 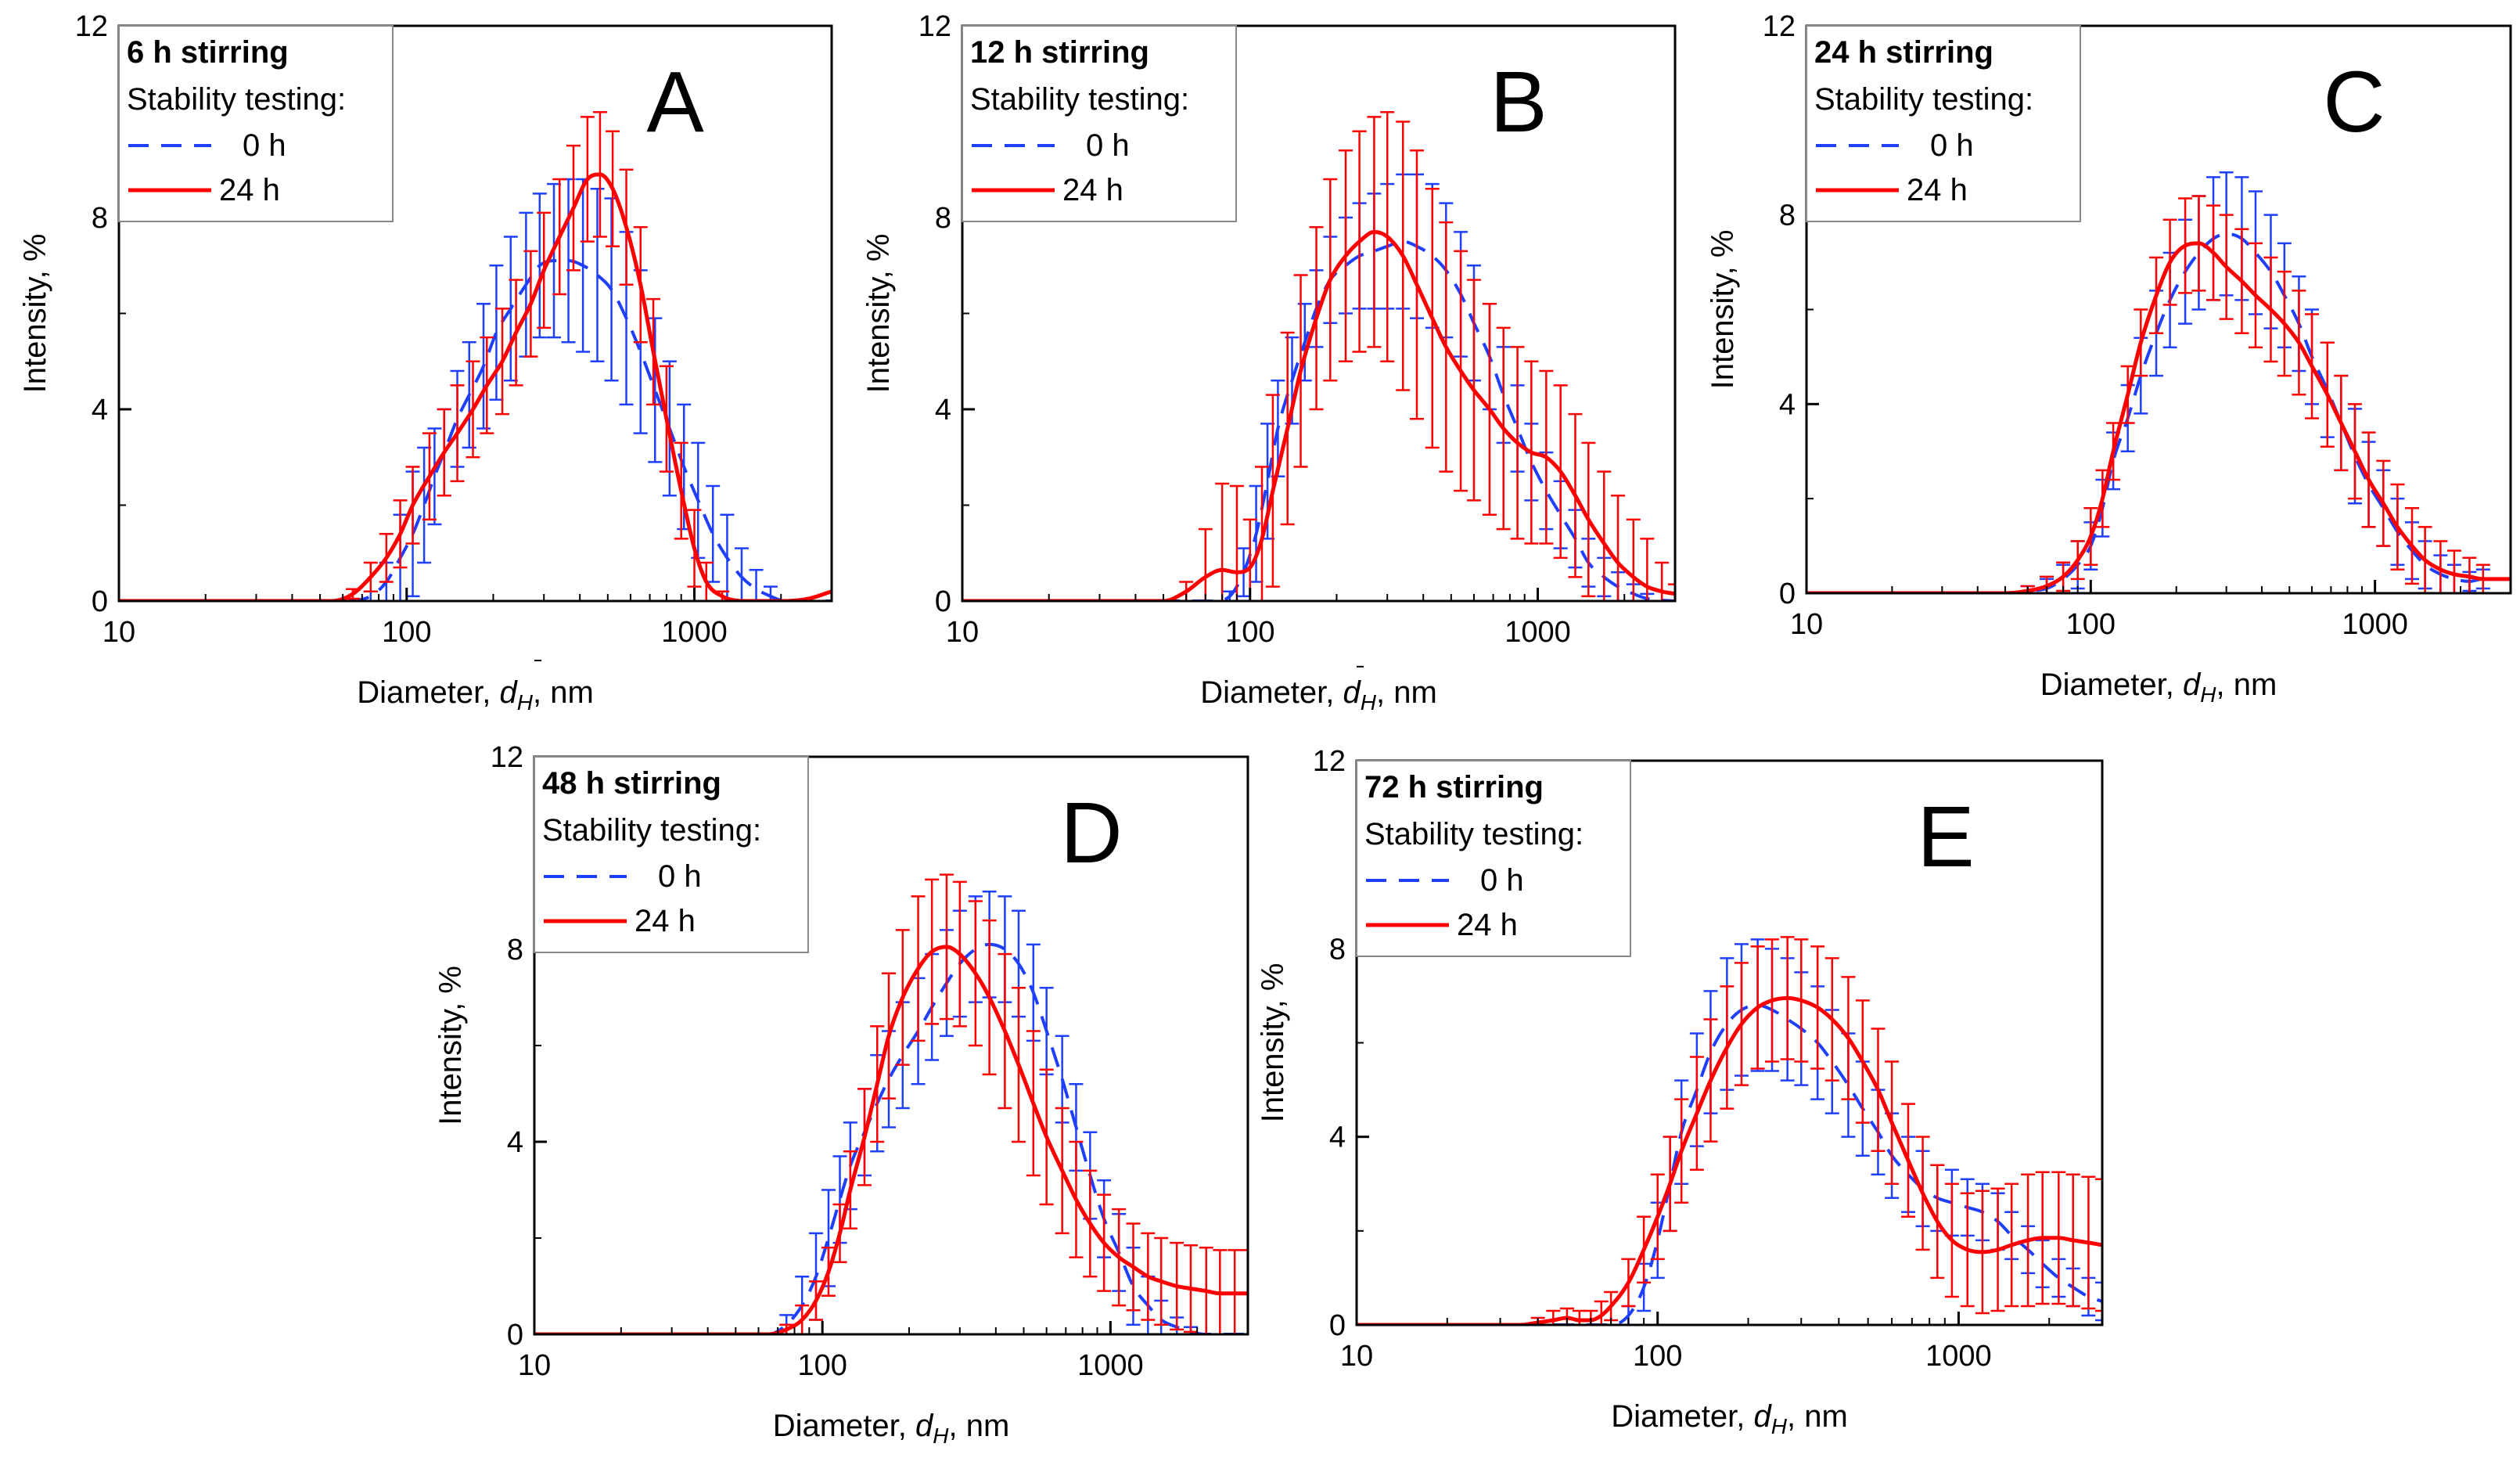 I want to click on legend-title: 12 h stirring, so click(x=1059, y=53).